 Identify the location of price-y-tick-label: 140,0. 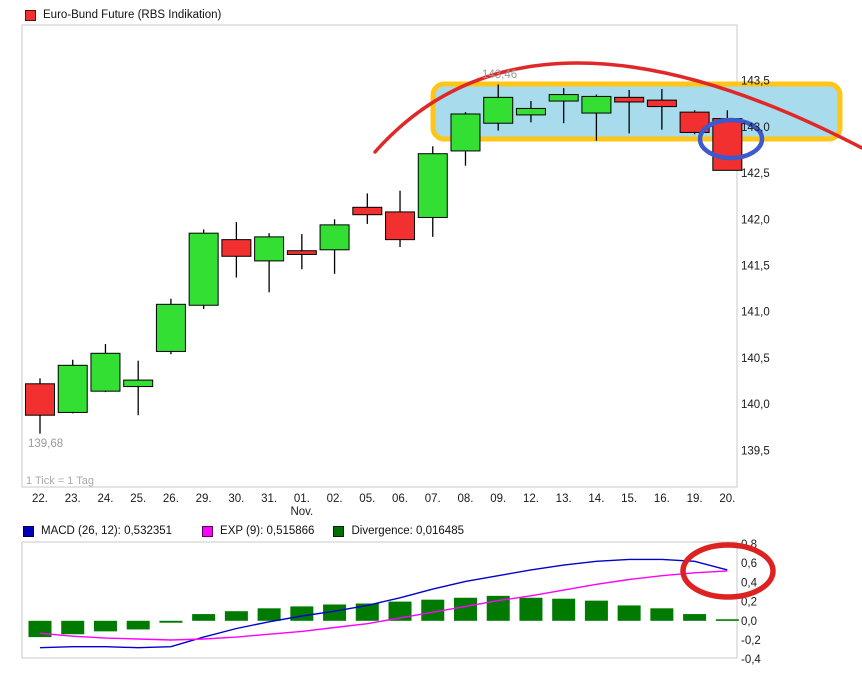
(755, 405).